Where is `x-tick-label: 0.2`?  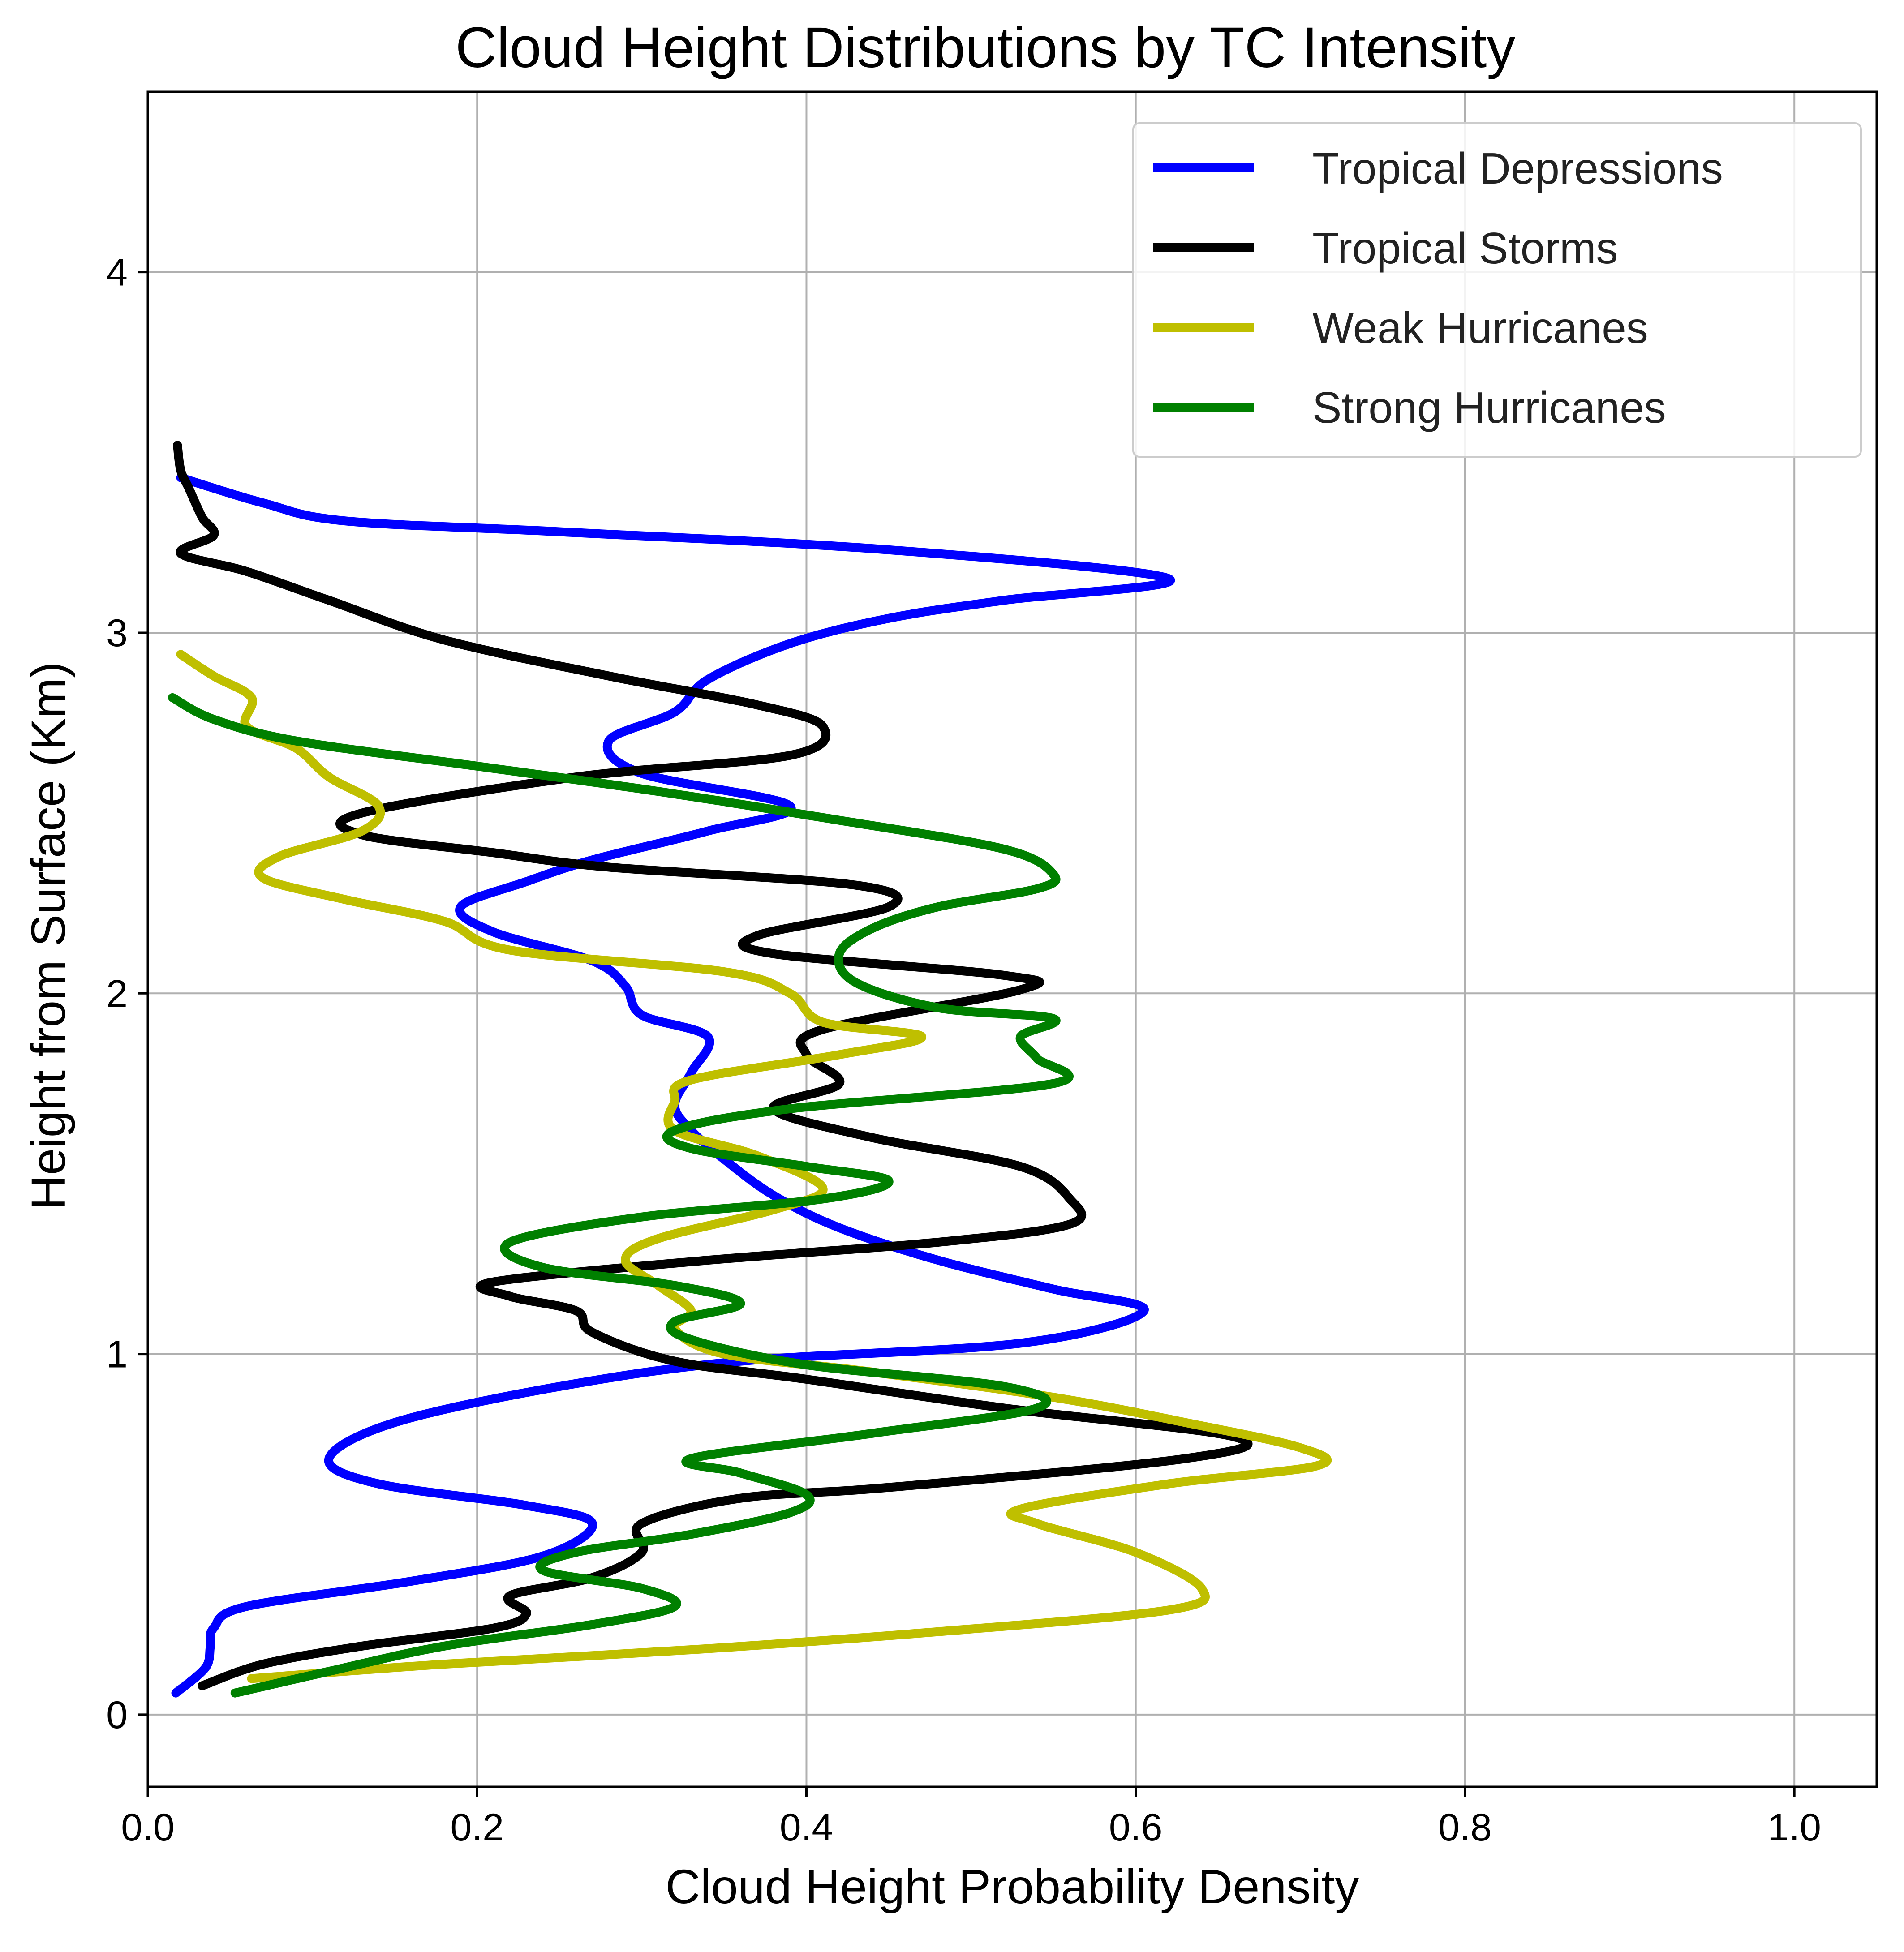
x-tick-label: 0.2 is located at coordinates (477, 1827).